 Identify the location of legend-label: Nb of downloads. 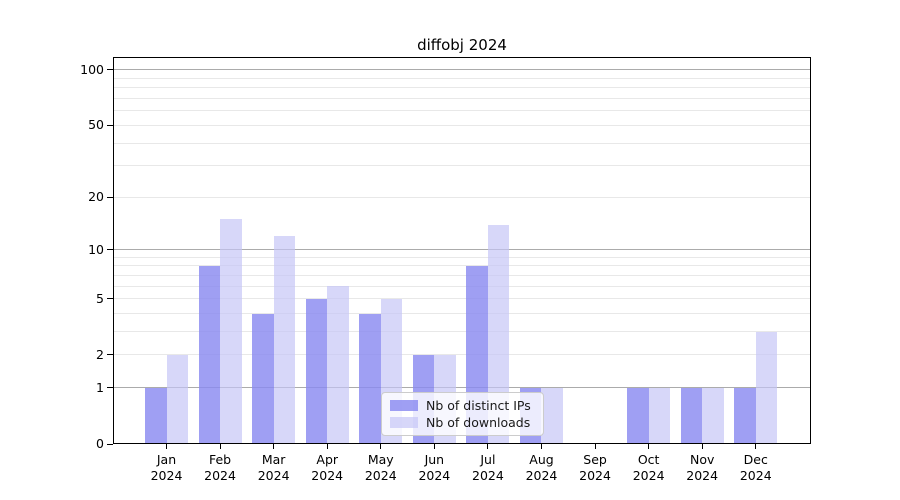
(478, 422).